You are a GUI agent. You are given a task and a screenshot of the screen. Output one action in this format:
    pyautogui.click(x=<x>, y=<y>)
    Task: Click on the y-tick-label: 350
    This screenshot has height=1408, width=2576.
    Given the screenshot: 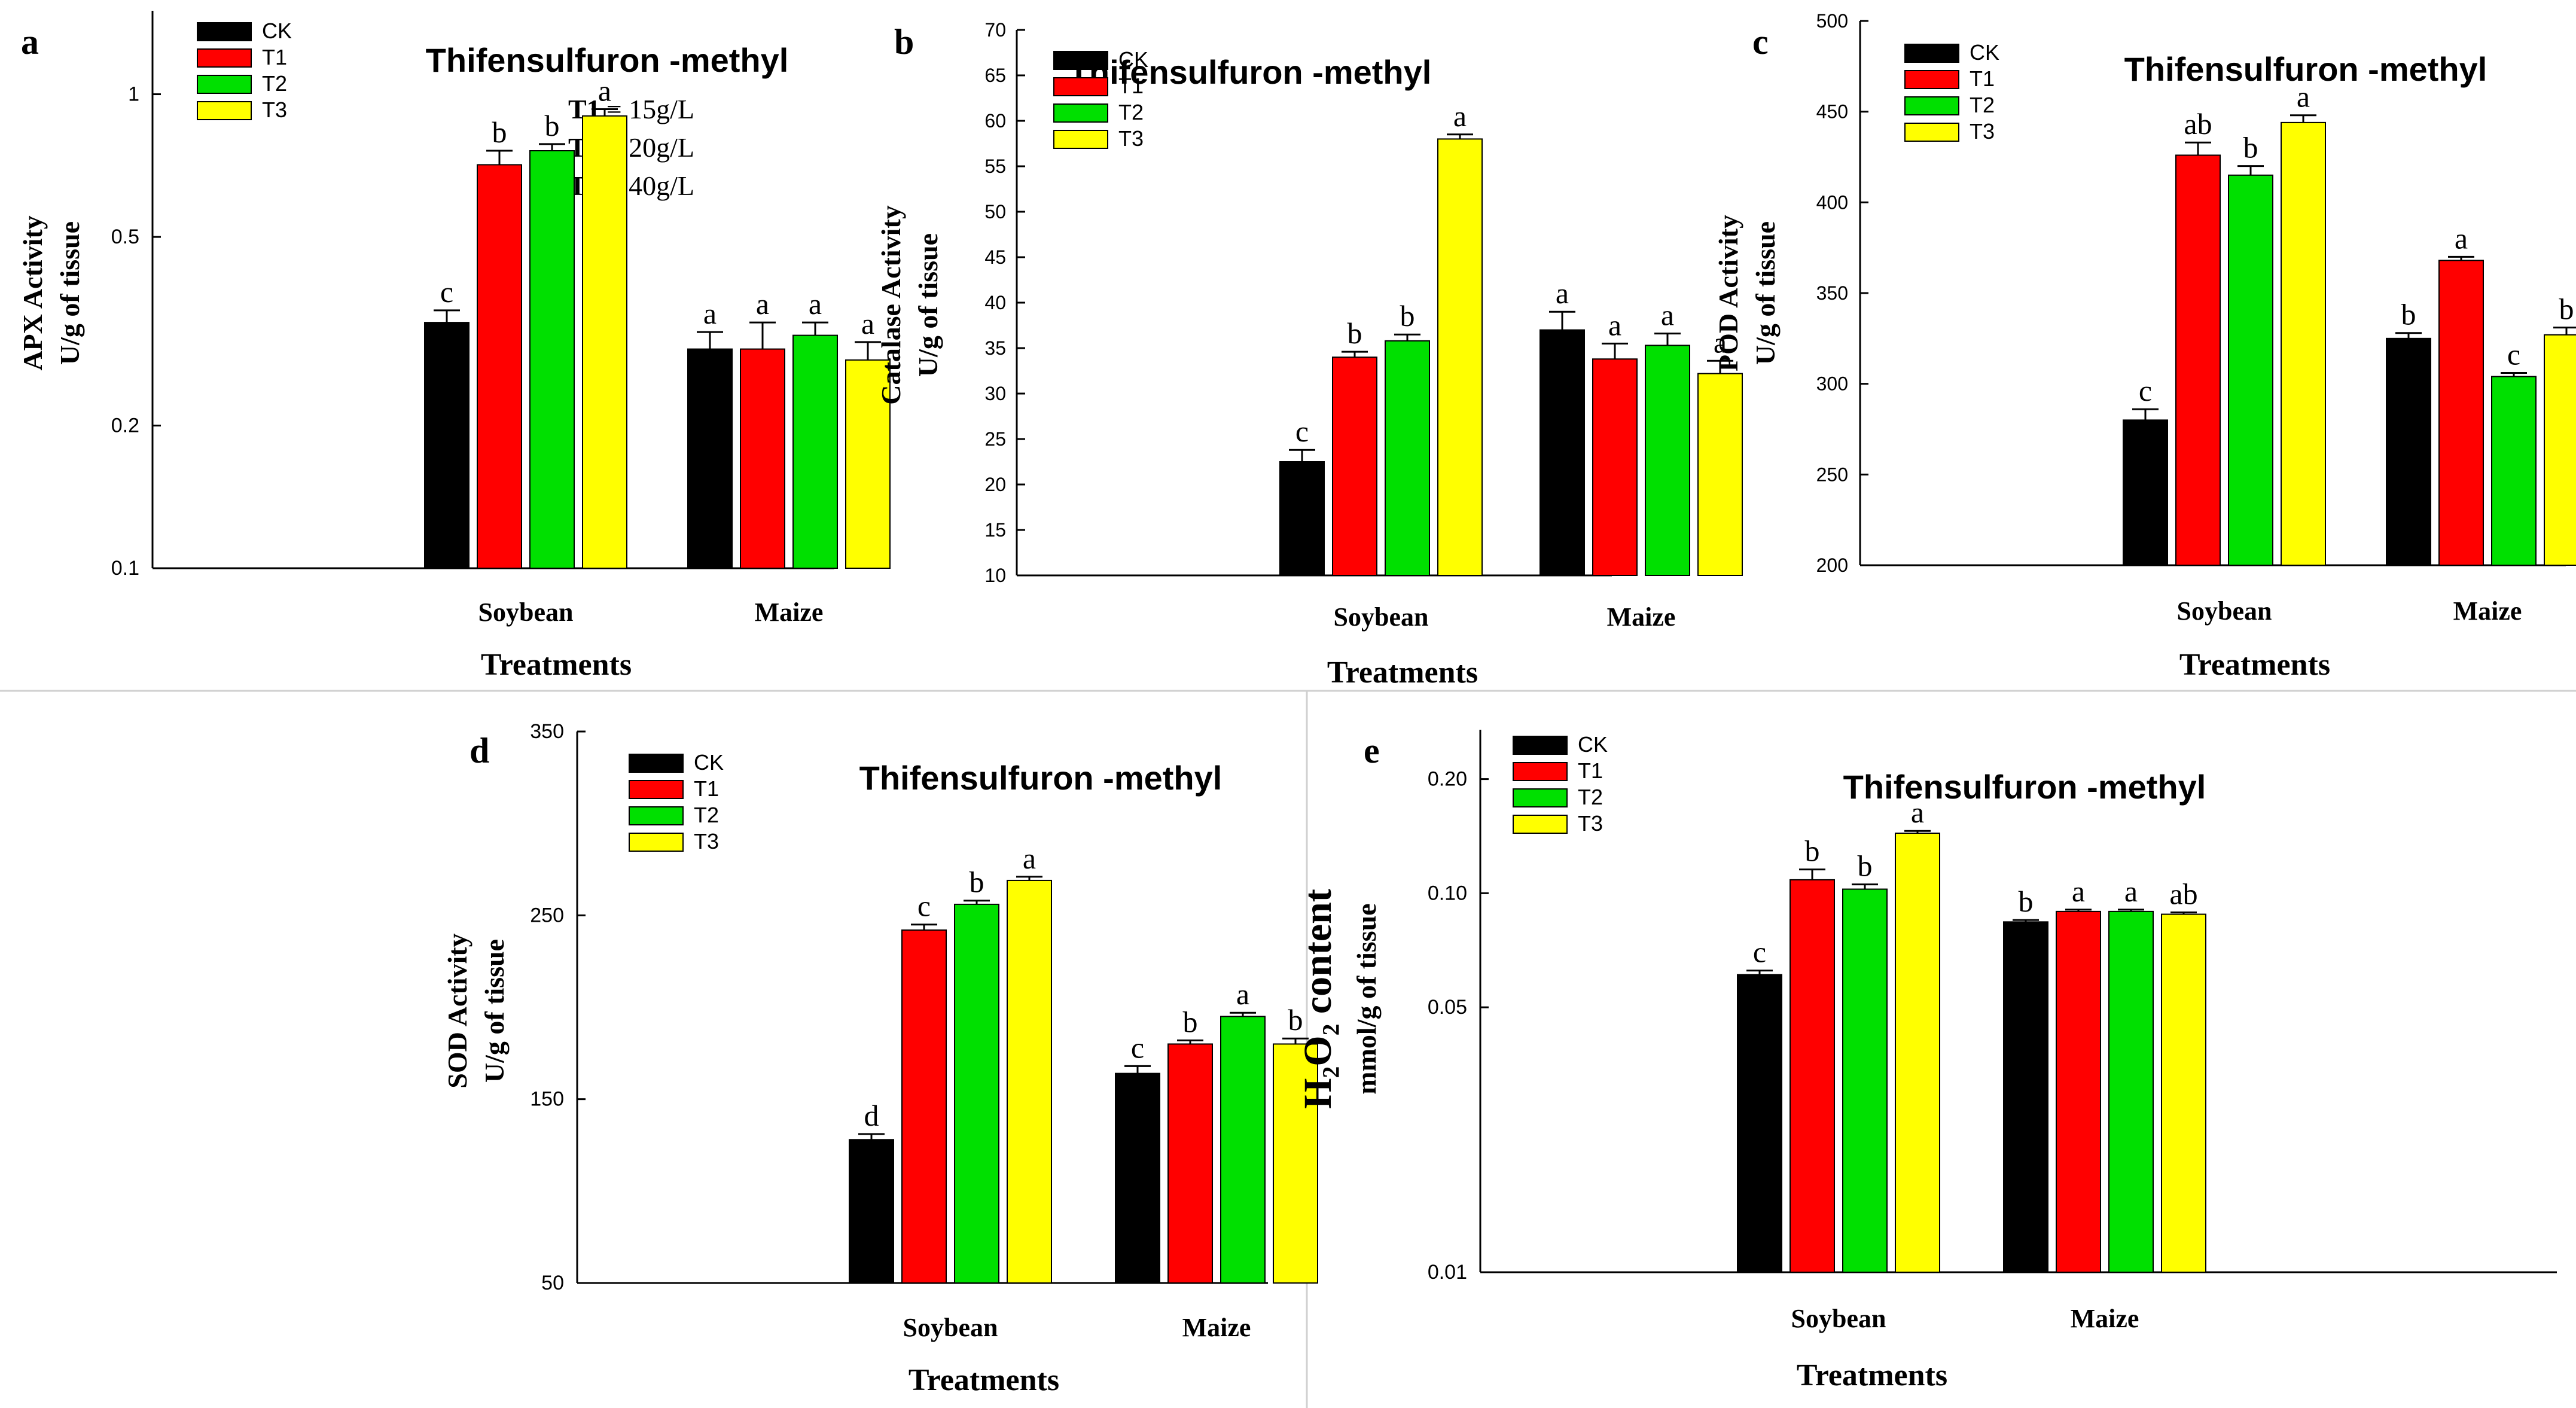 What is the action you would take?
    pyautogui.click(x=1832, y=293)
    